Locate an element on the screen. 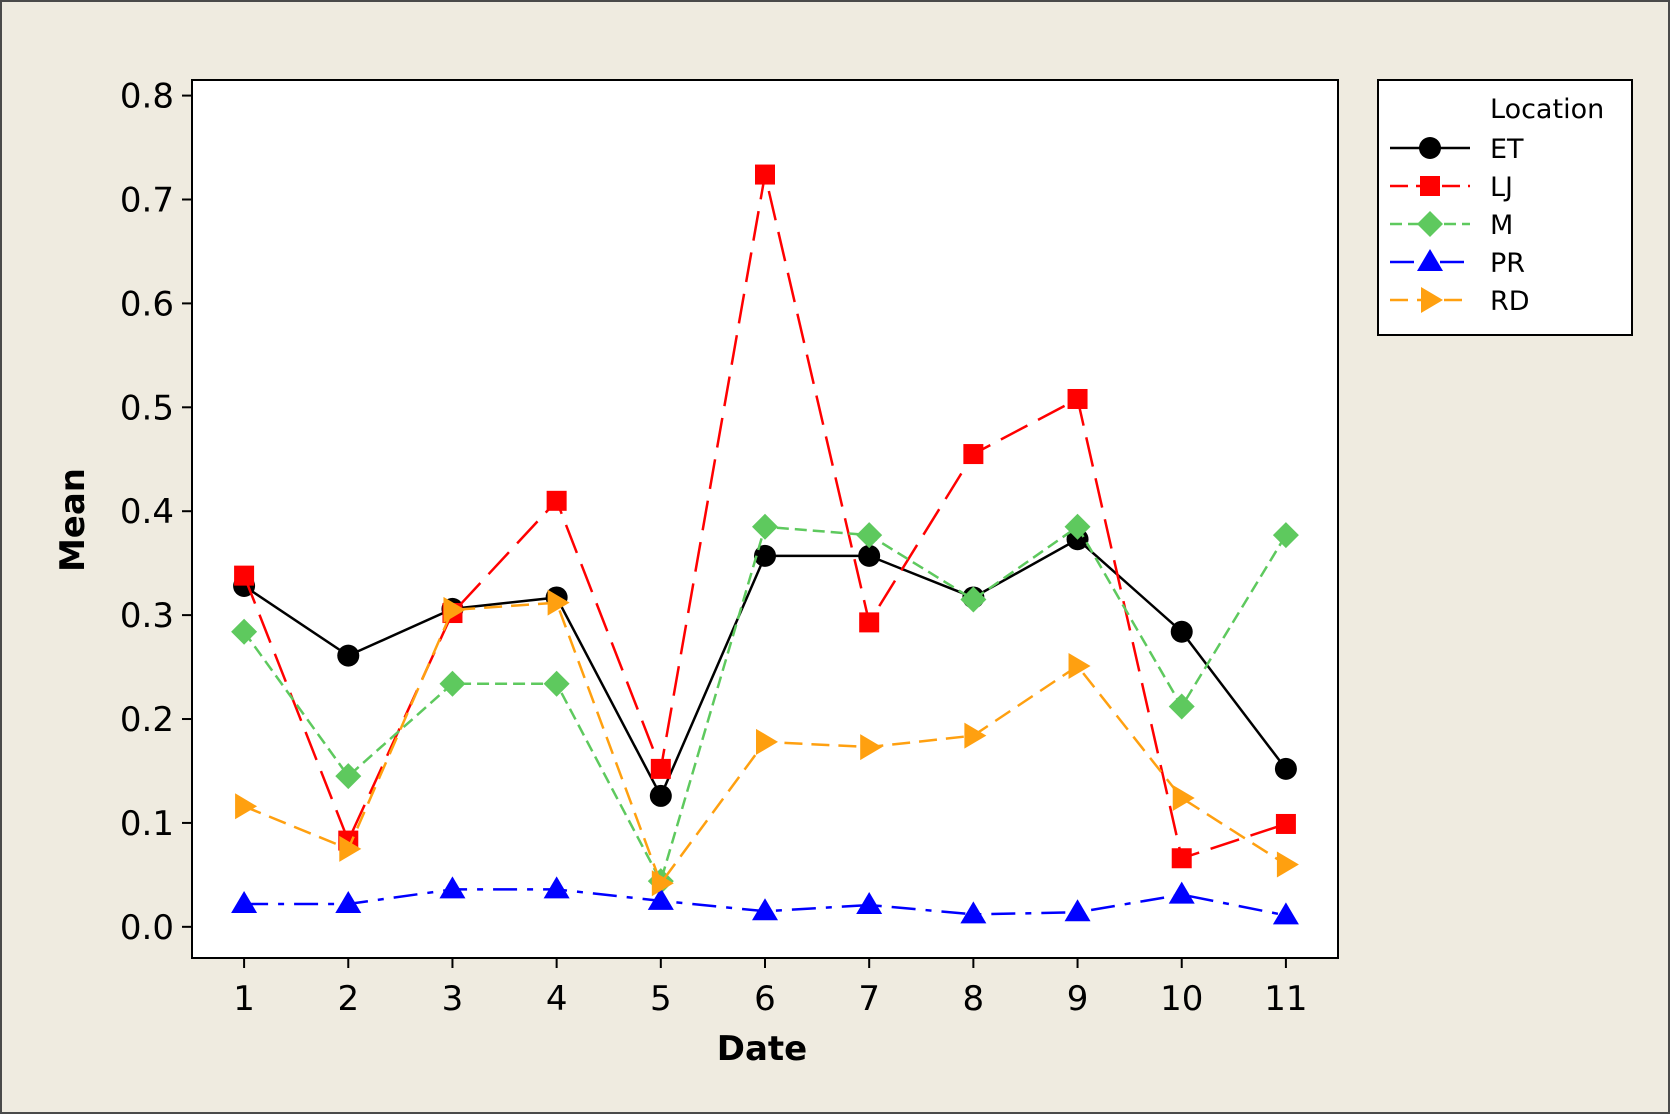 This screenshot has width=1670, height=1114. y-tick-label: 0.3 is located at coordinates (147, 616).